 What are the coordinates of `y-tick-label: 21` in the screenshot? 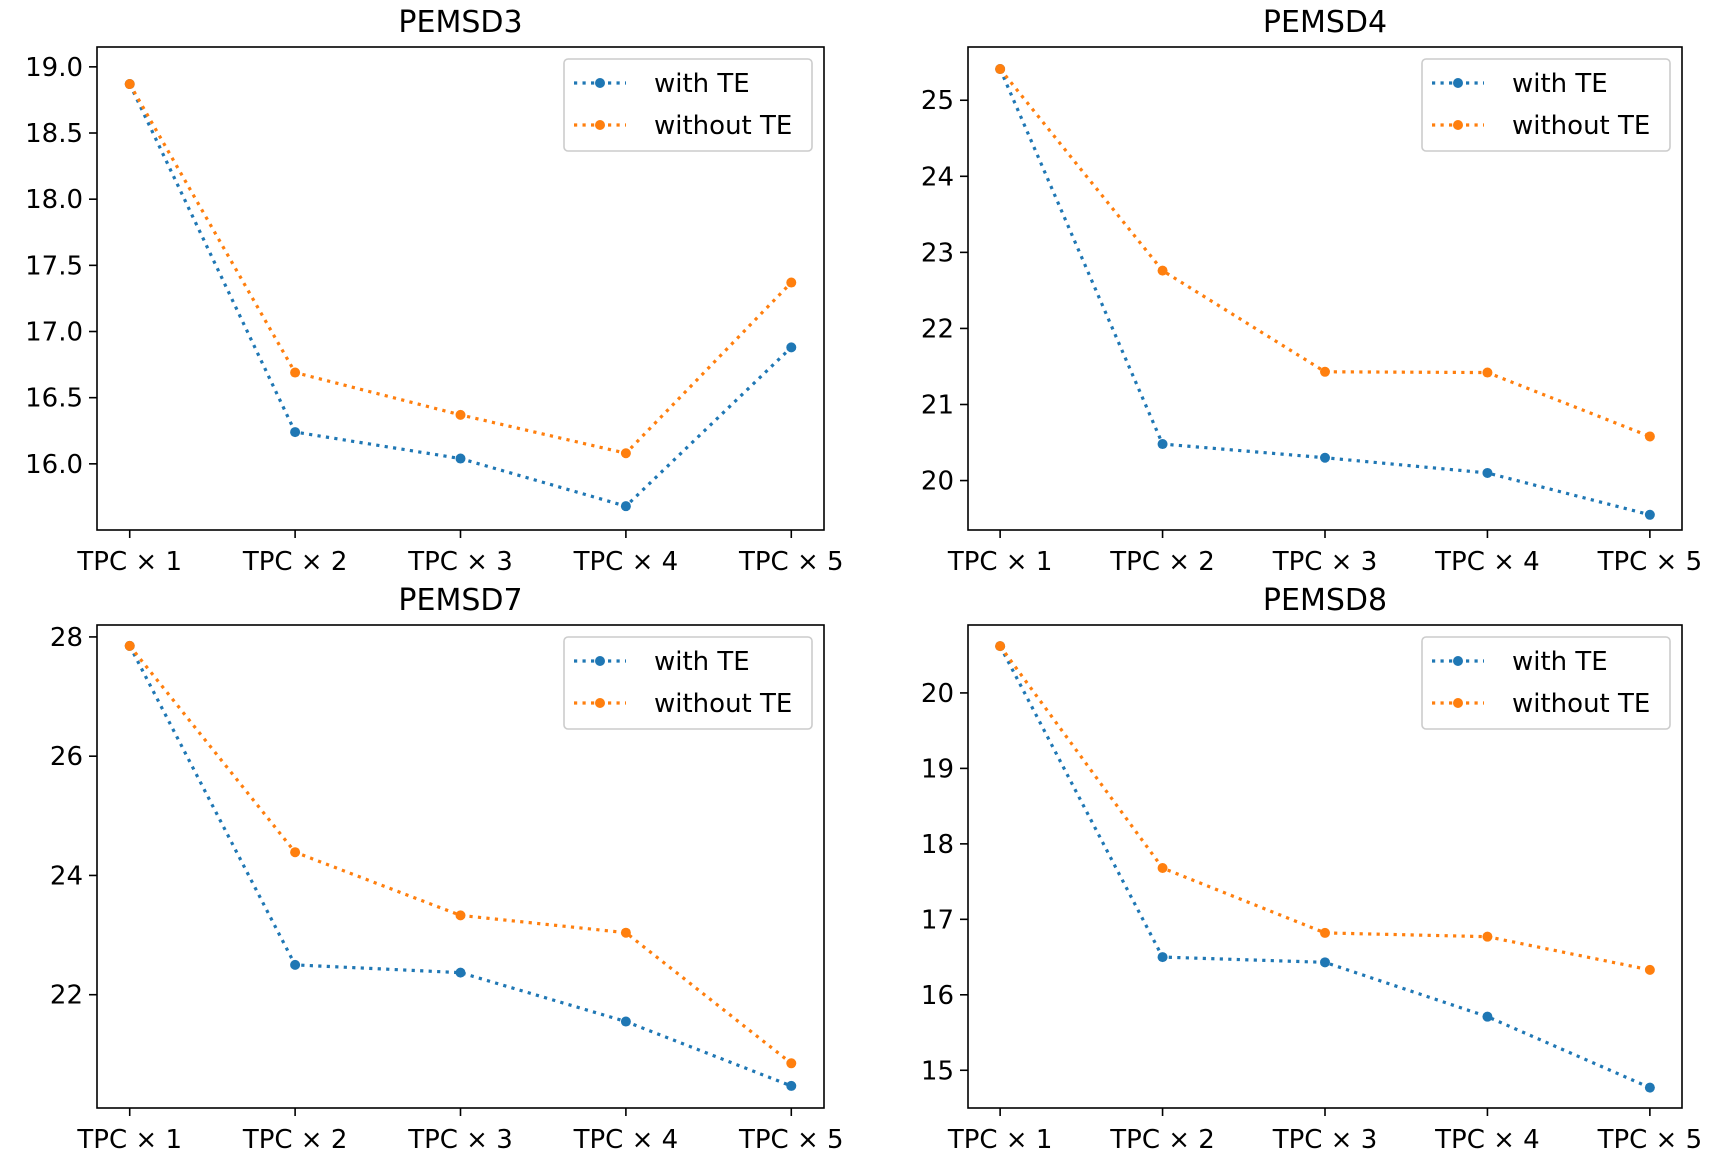 It's located at (937, 405).